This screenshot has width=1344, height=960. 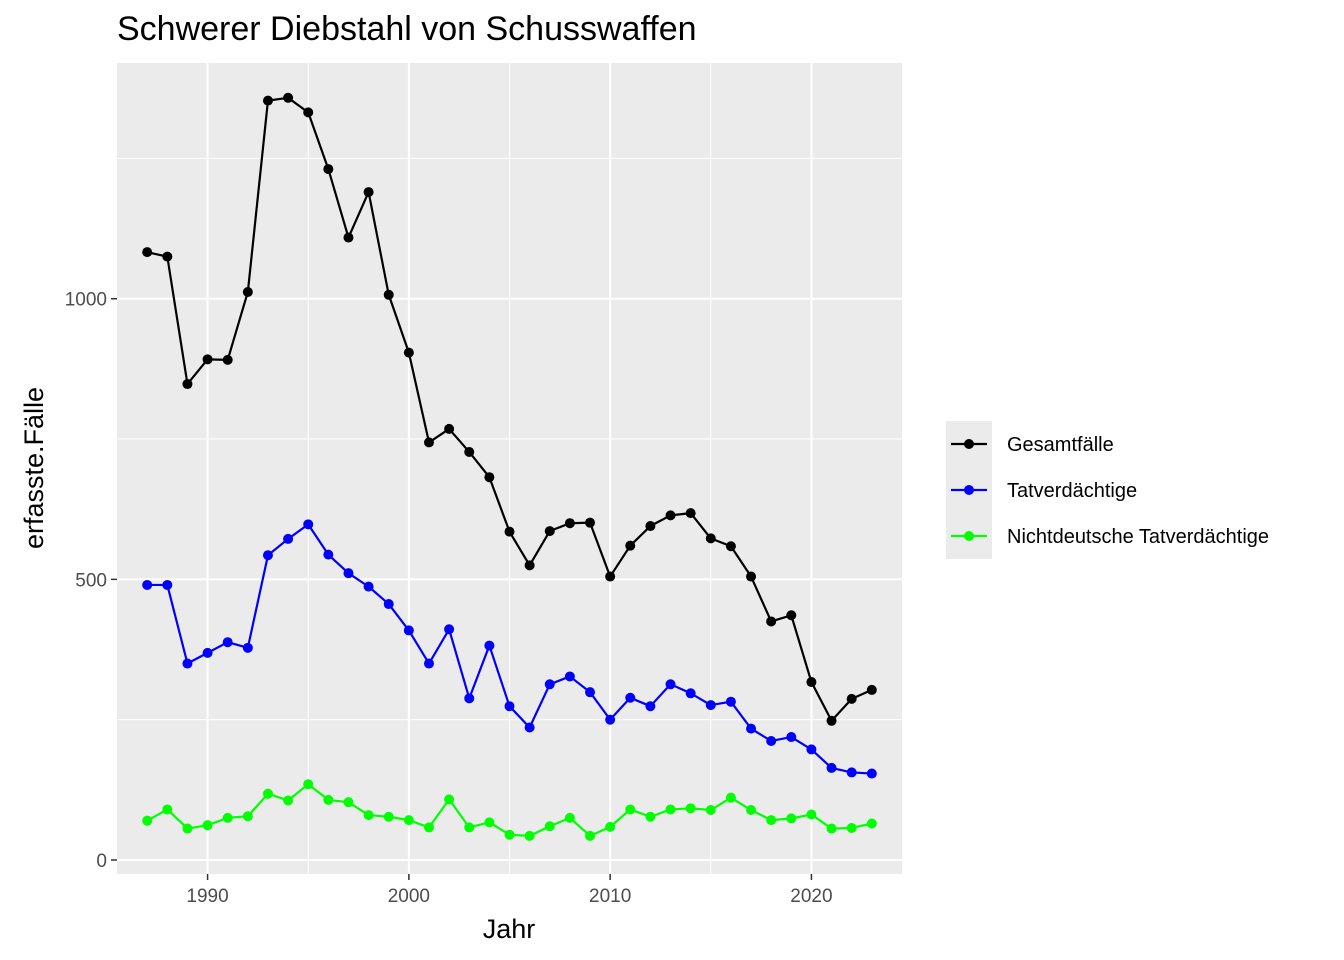 What do you see at coordinates (1107, 536) in the screenshot?
I see `legend-item: Nichtdeutsche Tatverdächtige` at bounding box center [1107, 536].